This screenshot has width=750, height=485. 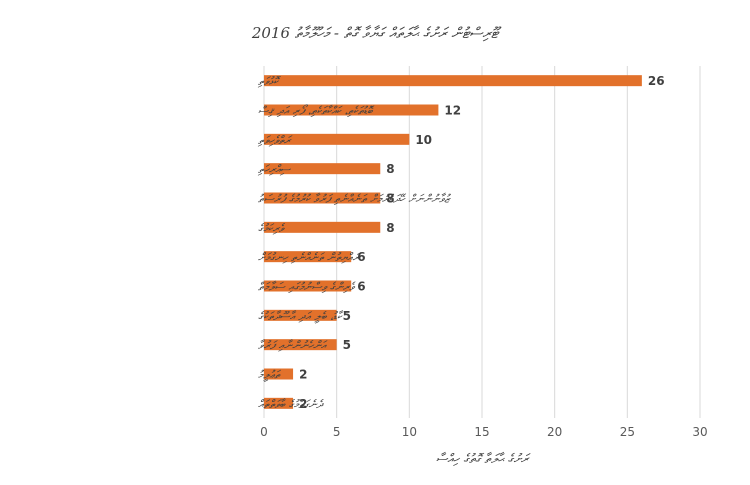 I want to click on x-tick-label: 20, so click(x=554, y=432).